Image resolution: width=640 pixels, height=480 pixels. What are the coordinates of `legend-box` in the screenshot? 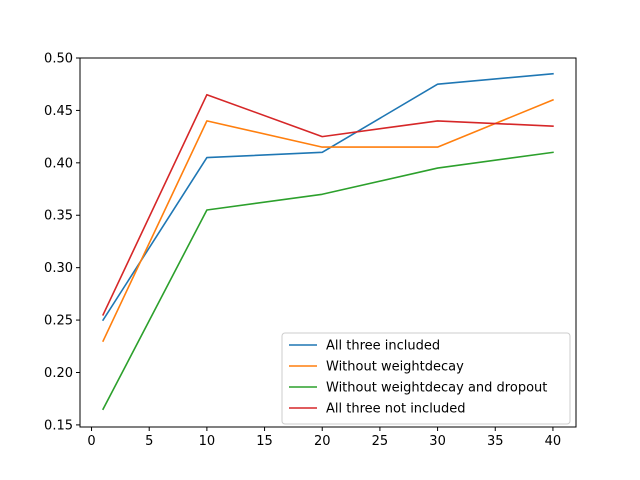 It's located at (426, 378).